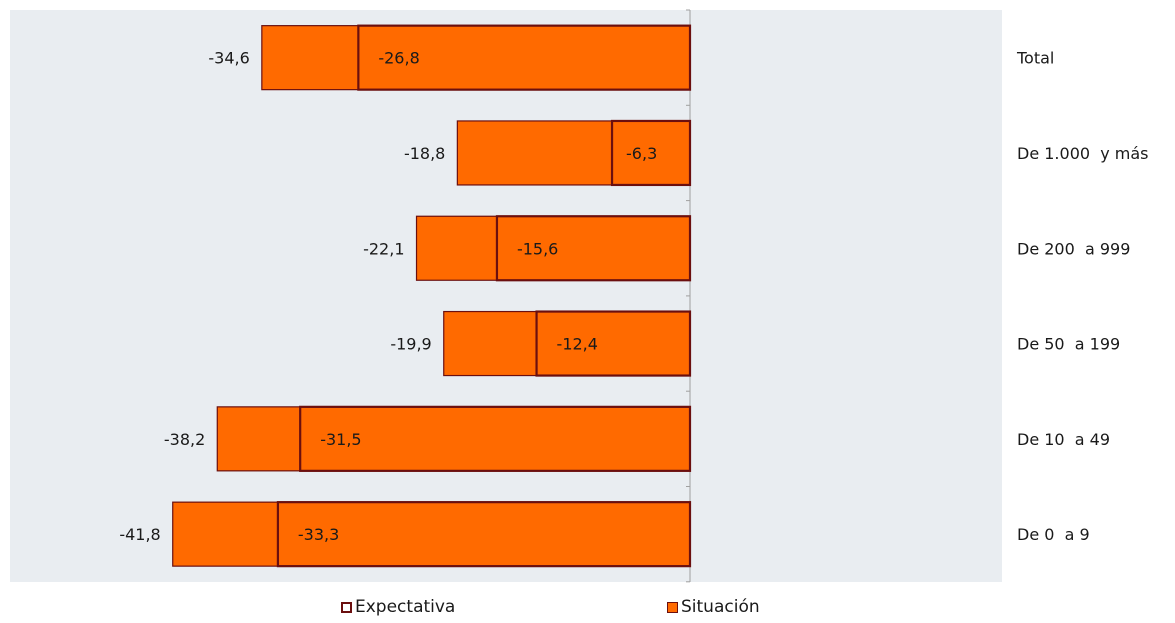 The height and width of the screenshot is (623, 1175). I want to click on data-label-expectativa: -22,1, so click(383, 248).